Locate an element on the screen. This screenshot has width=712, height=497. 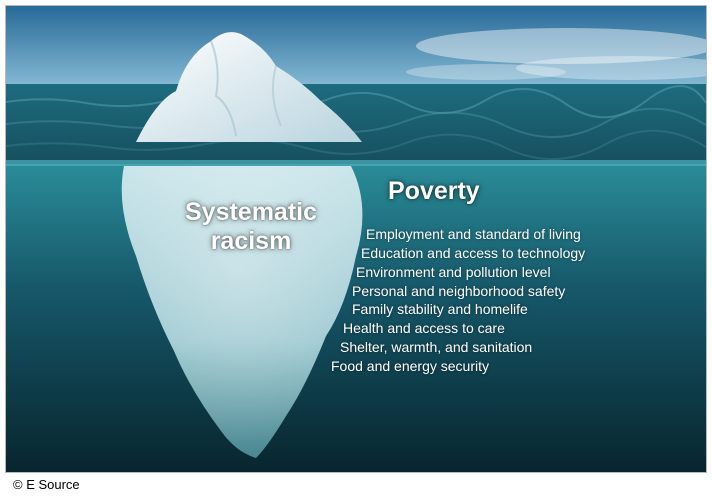
systematic-racism-label: Systematic racism is located at coordinates (251, 227).